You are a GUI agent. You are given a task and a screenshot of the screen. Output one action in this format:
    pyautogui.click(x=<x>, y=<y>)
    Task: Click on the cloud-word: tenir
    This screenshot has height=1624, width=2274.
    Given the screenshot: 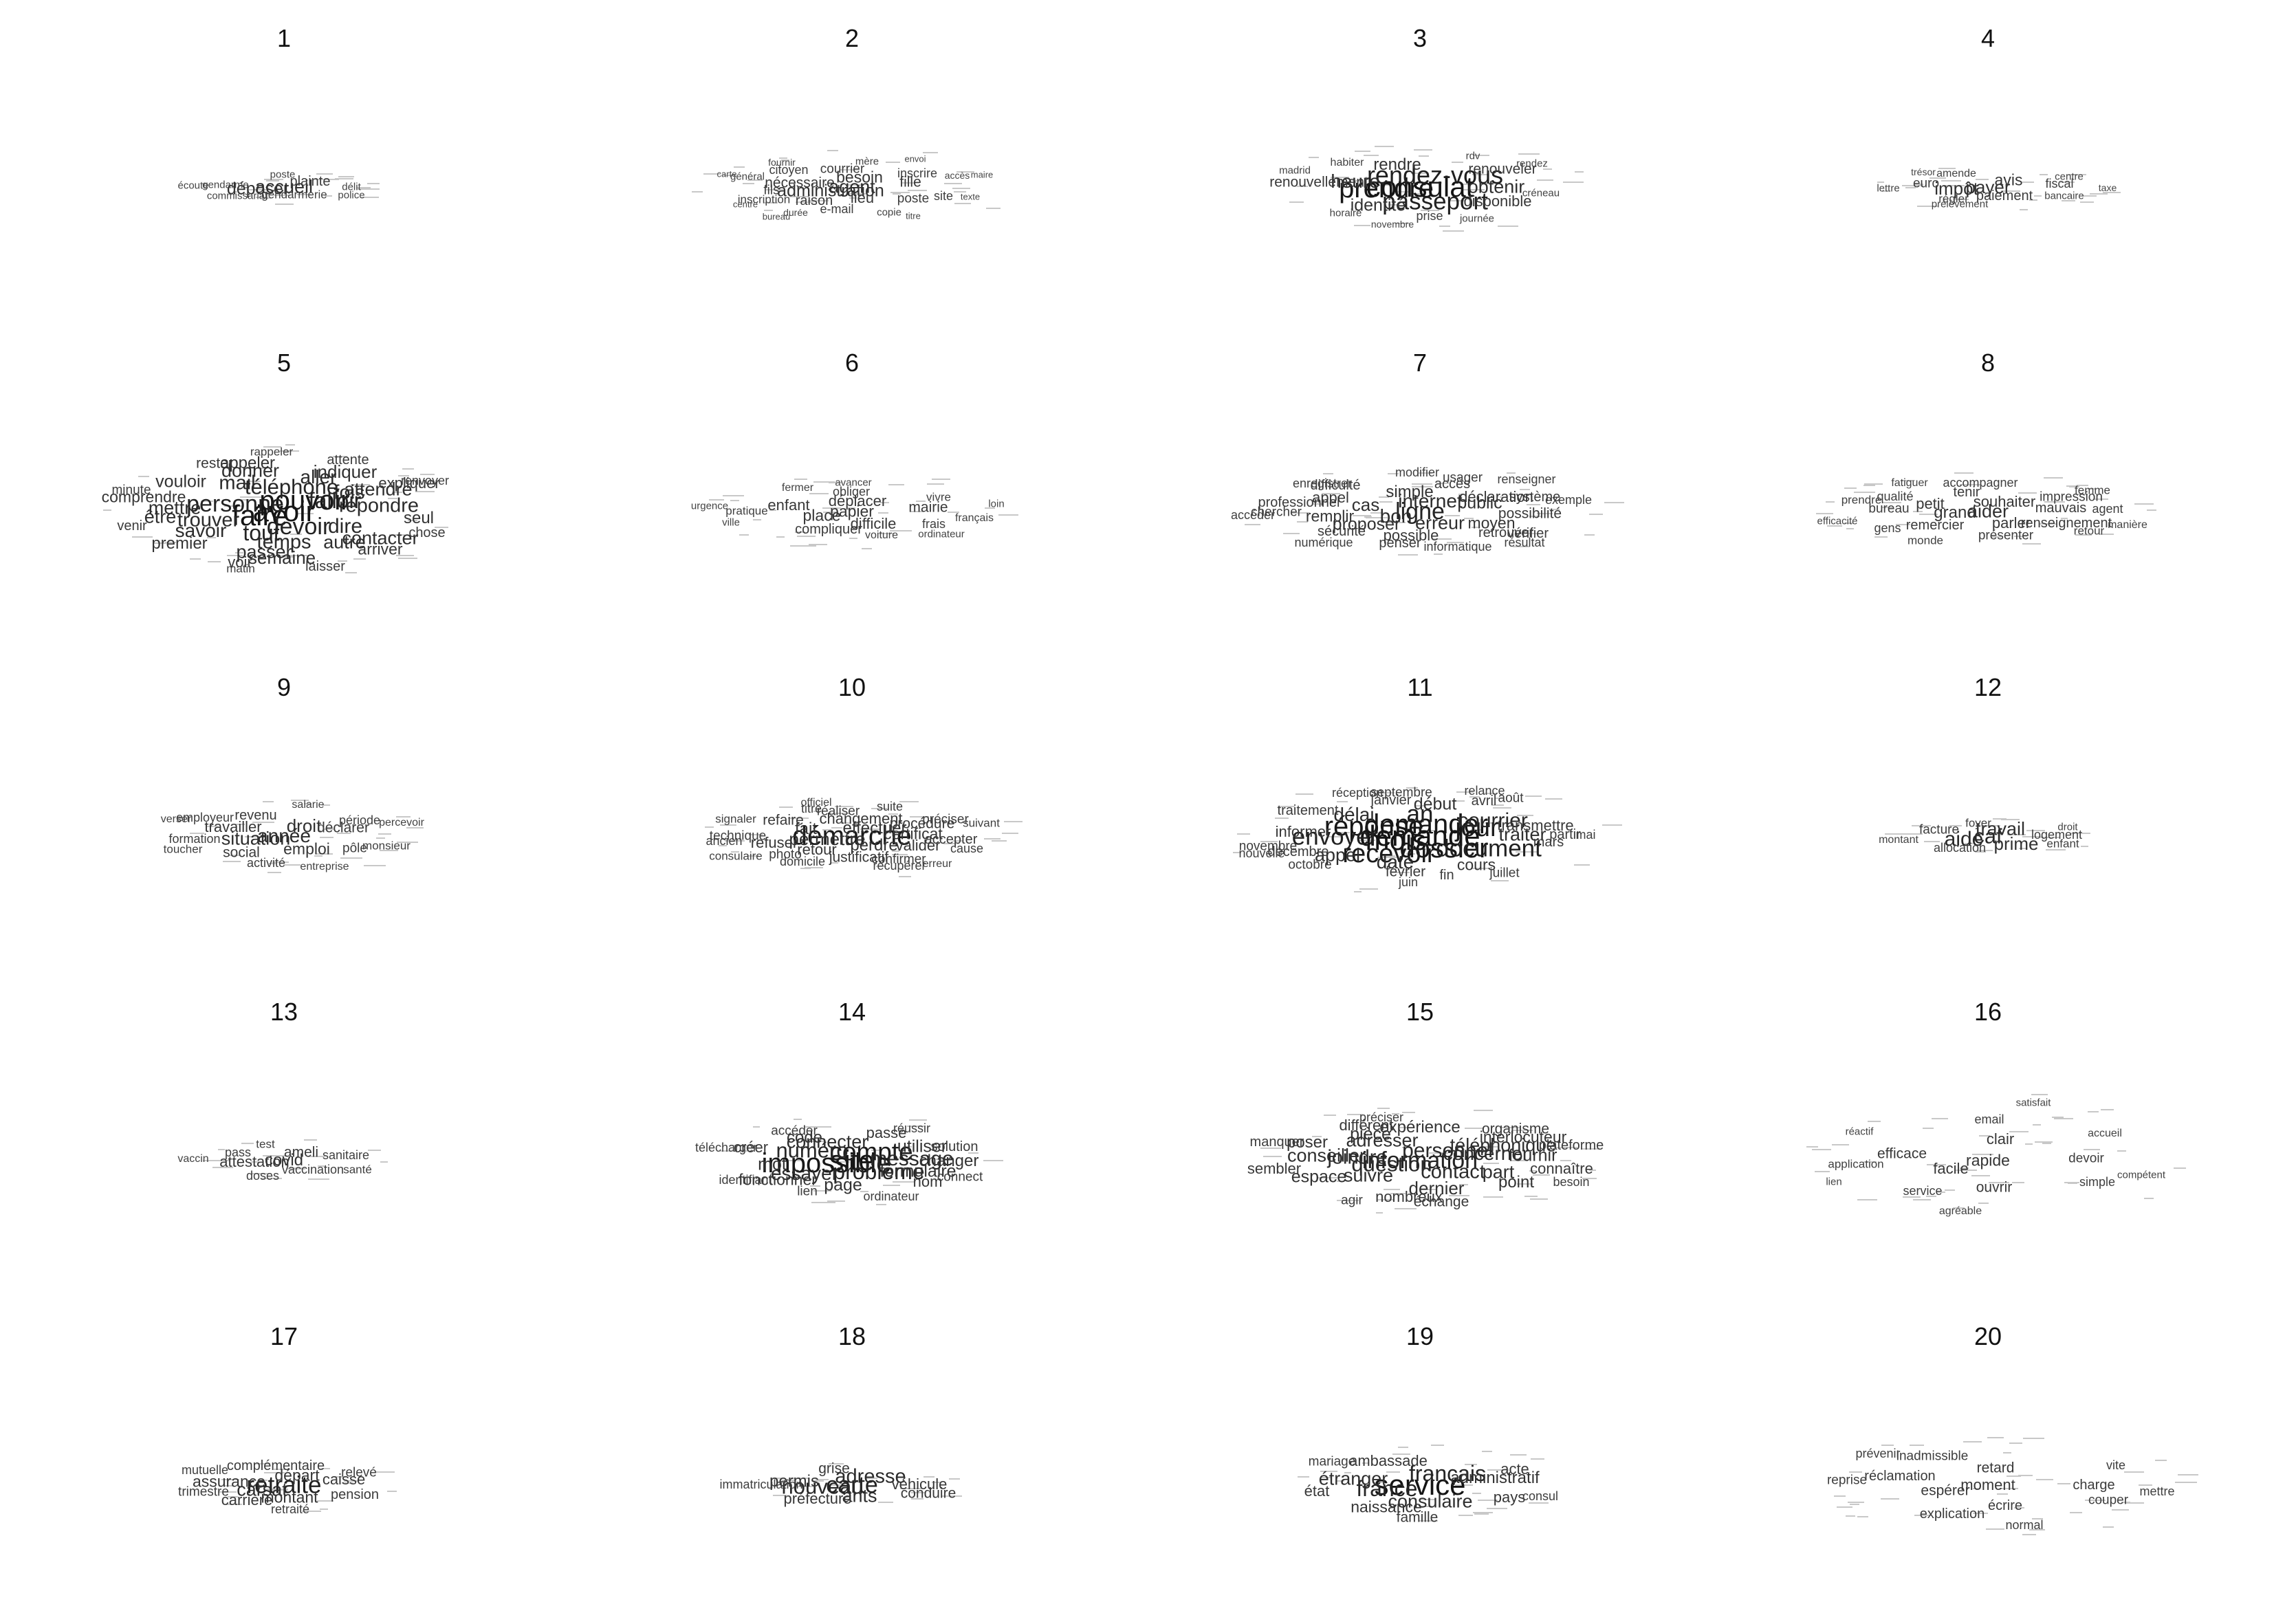 What is the action you would take?
    pyautogui.click(x=1966, y=492)
    